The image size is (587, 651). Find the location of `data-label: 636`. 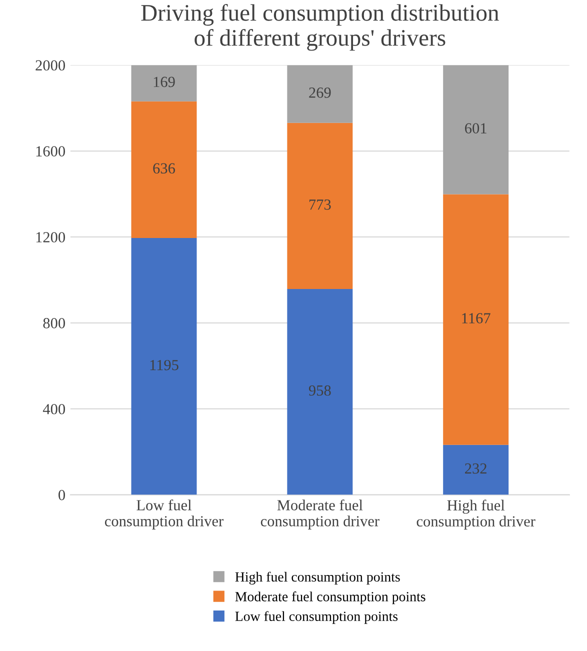

data-label: 636 is located at coordinates (164, 168).